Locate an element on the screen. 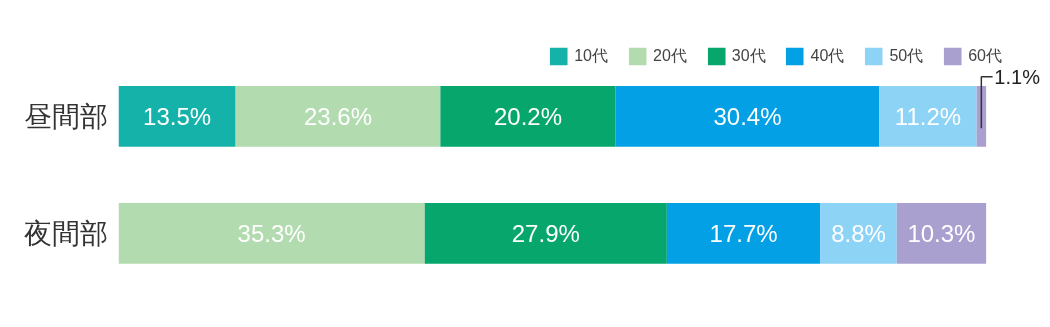 The height and width of the screenshot is (327, 1050). data-label: 20.2% is located at coordinates (528, 116).